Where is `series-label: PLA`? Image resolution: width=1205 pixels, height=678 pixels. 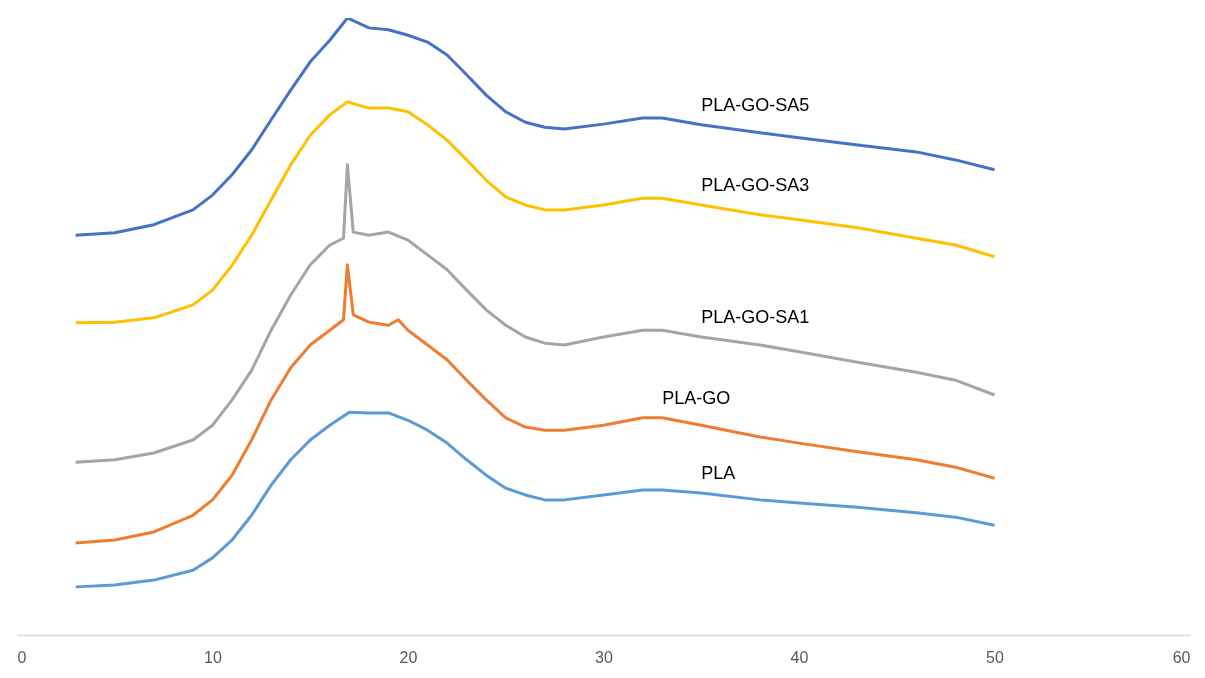
series-label: PLA is located at coordinates (718, 473).